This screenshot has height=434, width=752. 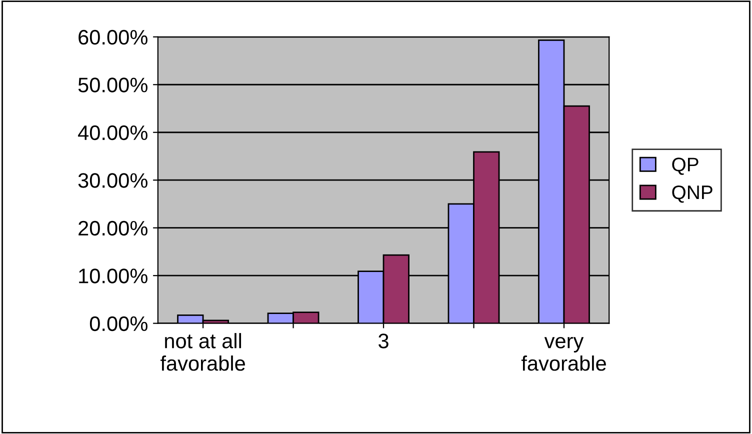 What do you see at coordinates (113, 37) in the screenshot?
I see `y-tick-label: 60.00%` at bounding box center [113, 37].